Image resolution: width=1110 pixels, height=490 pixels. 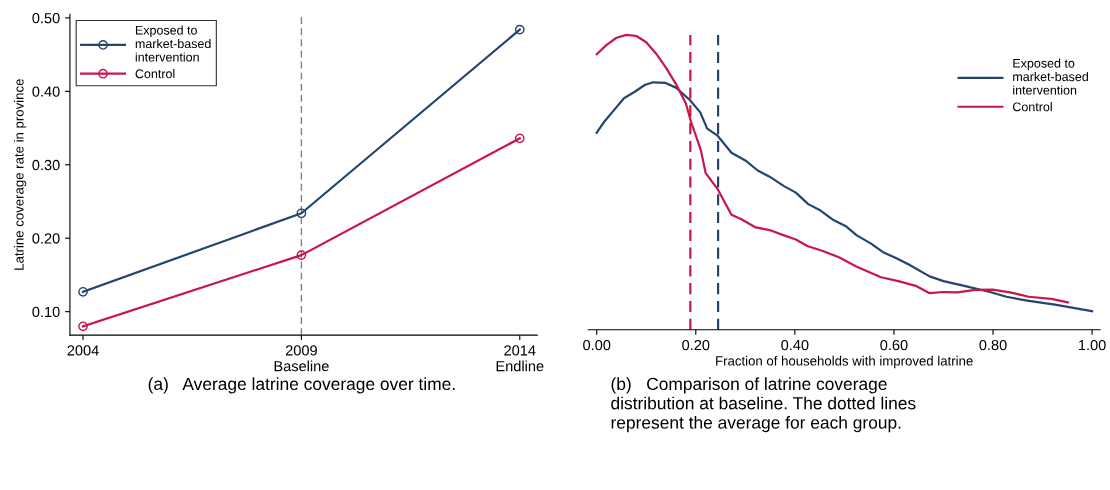 I want to click on x-axis-title: Fraction of households with improved latrine, so click(x=844, y=362).